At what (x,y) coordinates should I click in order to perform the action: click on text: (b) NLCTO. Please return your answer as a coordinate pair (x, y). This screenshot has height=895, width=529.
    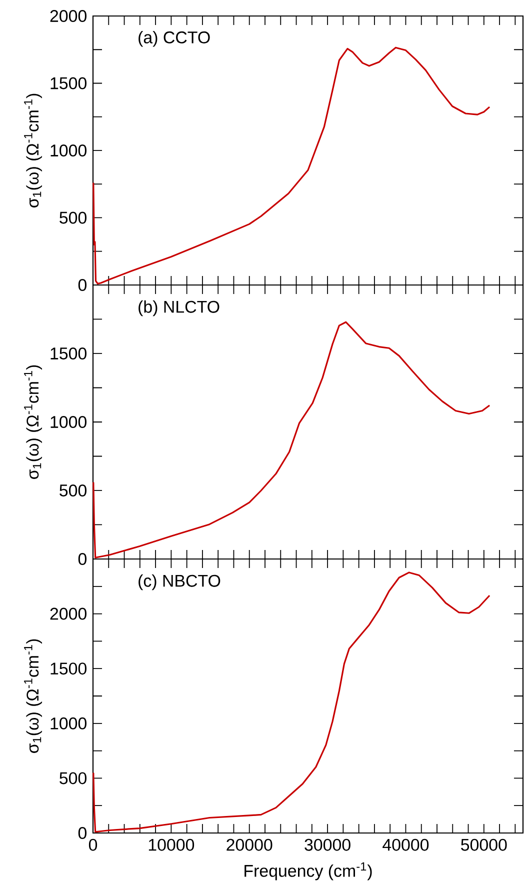
    Looking at the image, I should click on (179, 308).